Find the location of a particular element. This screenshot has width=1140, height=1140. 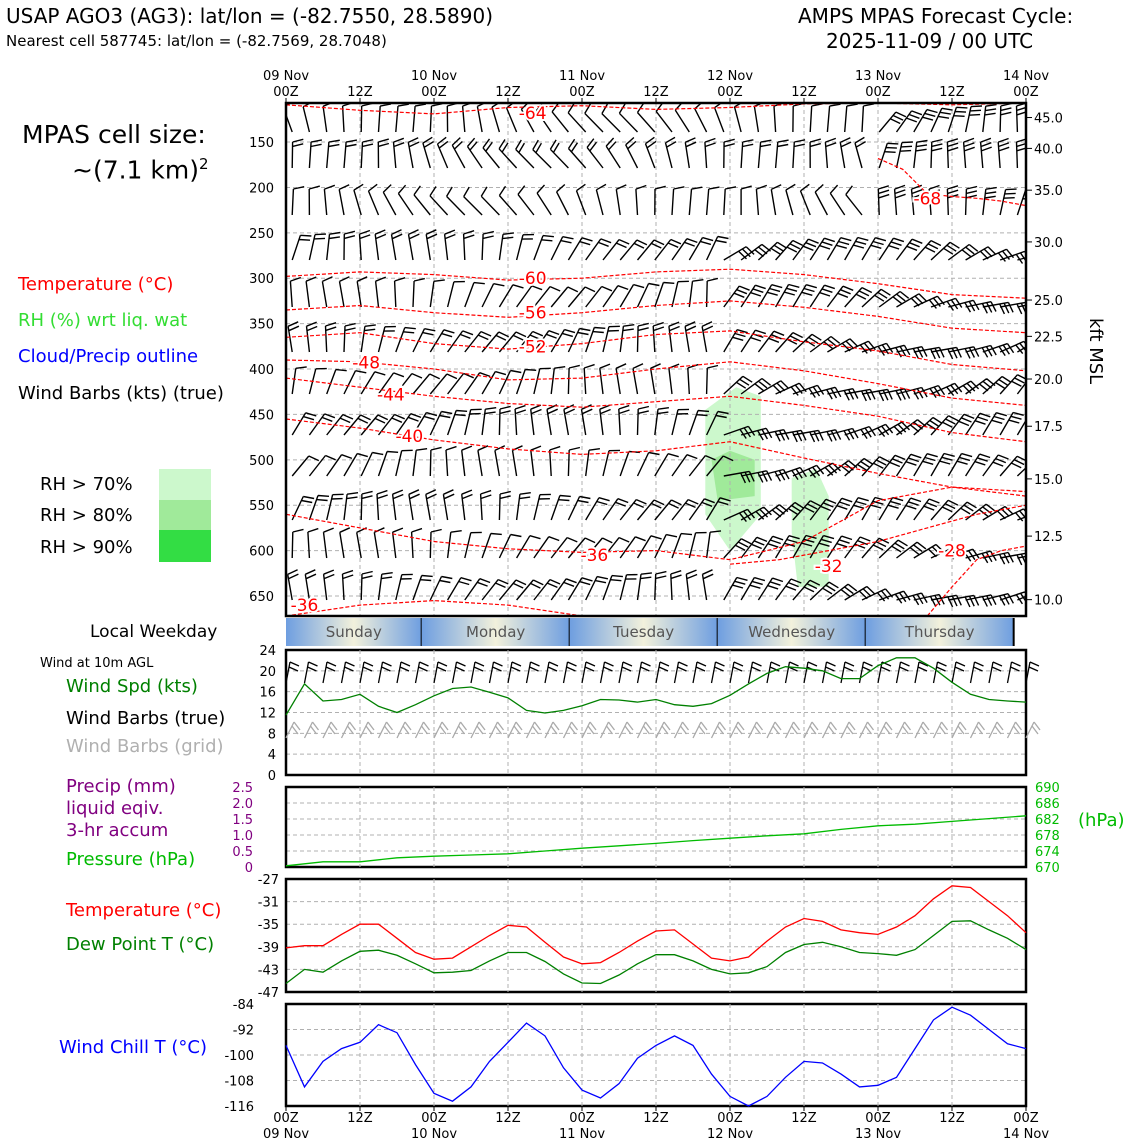

temp-tick-label: -31 is located at coordinates (268, 903).